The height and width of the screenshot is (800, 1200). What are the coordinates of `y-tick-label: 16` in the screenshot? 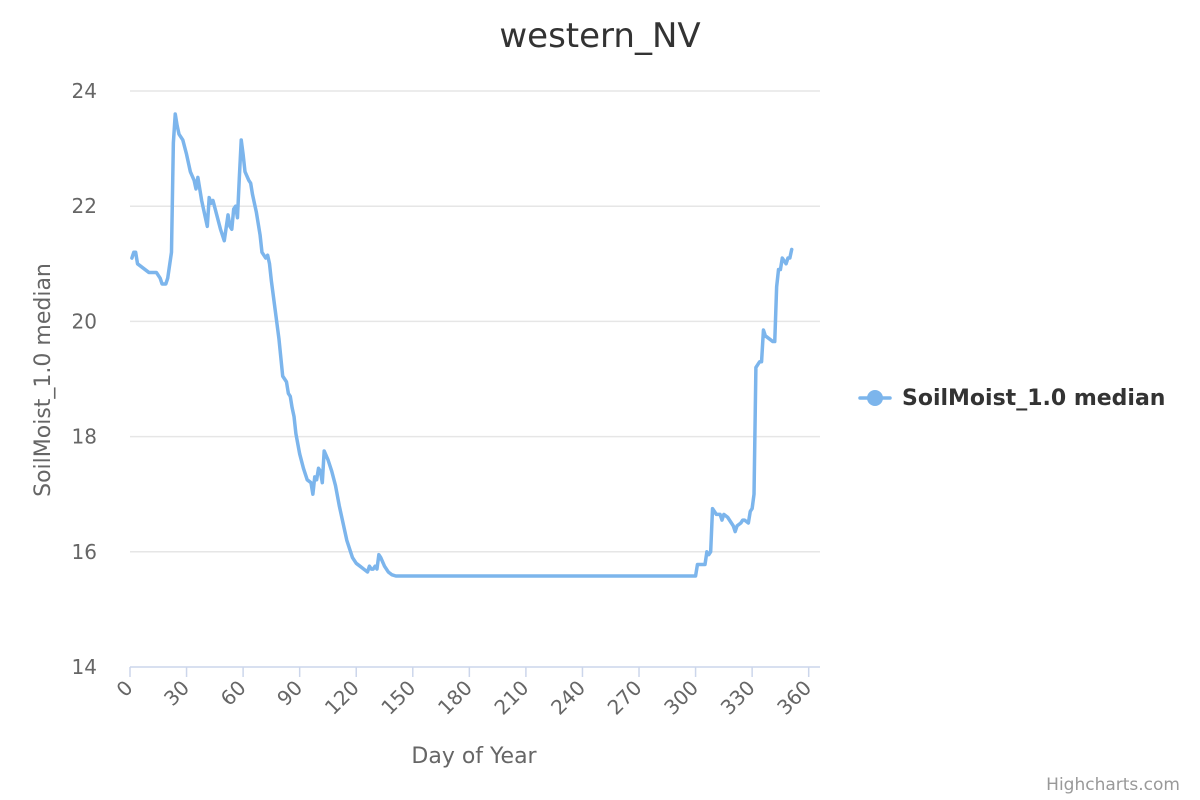 It's located at (84, 552).